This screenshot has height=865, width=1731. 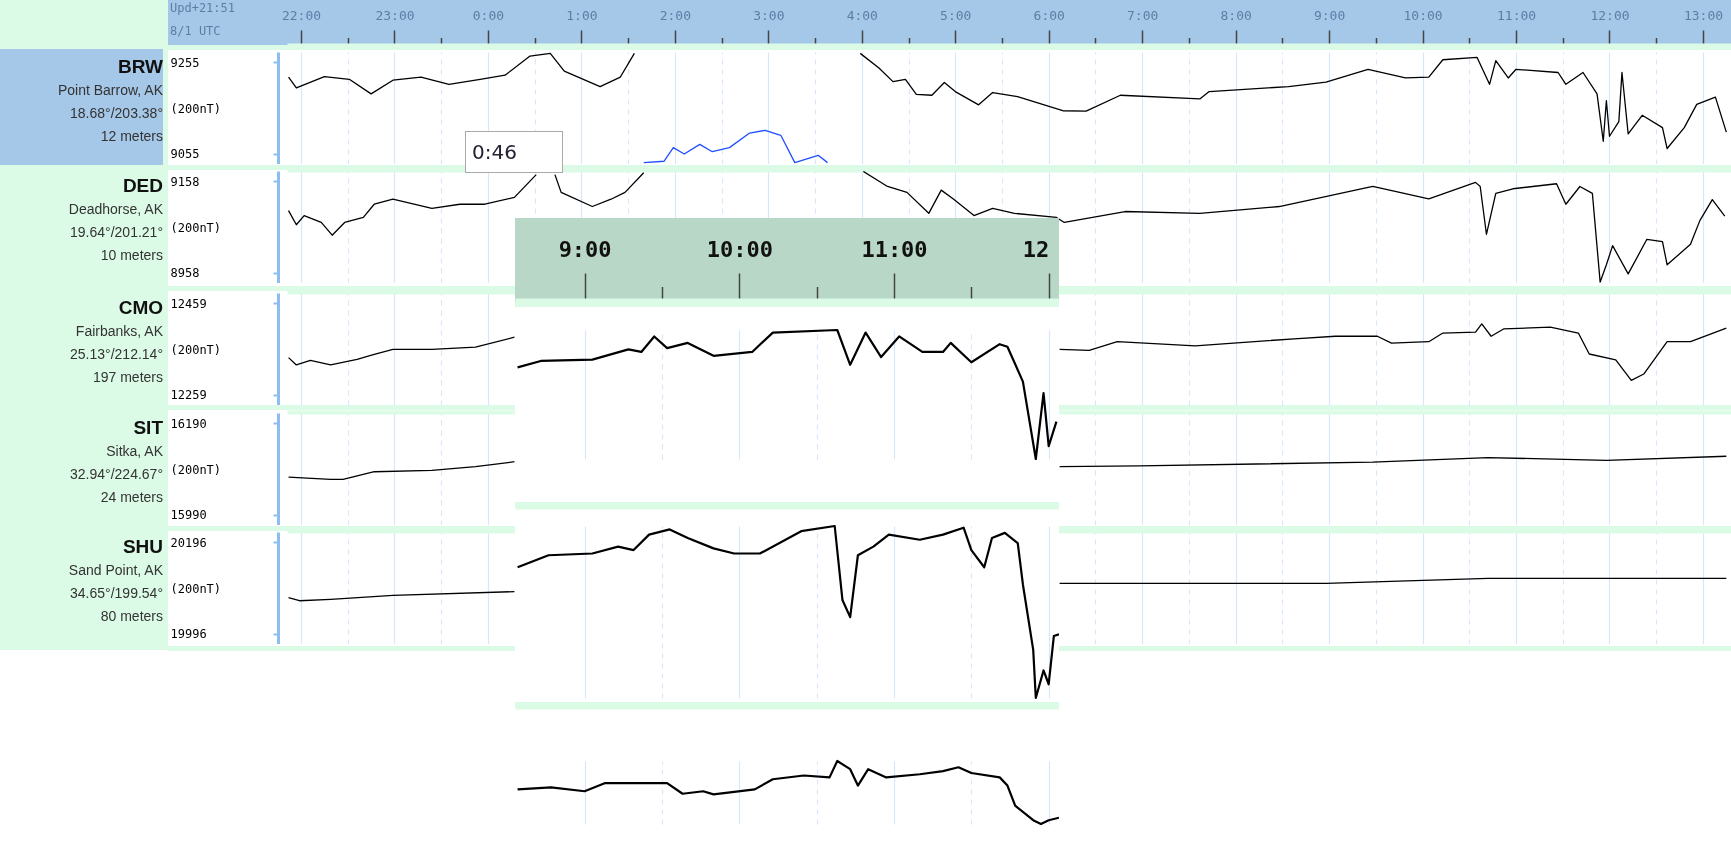 I want to click on x-tick-label: 22:00, so click(x=301, y=15).